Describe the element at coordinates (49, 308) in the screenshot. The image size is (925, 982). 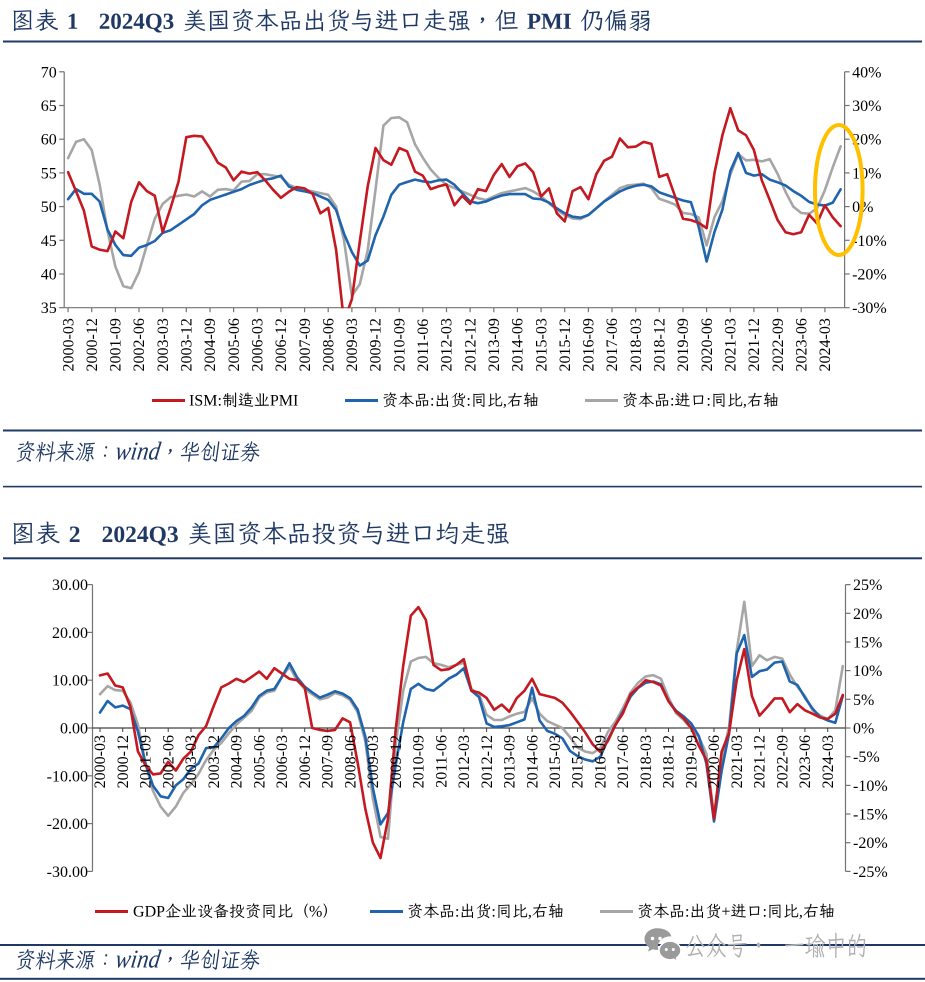
I see `svg-text: 35` at that location.